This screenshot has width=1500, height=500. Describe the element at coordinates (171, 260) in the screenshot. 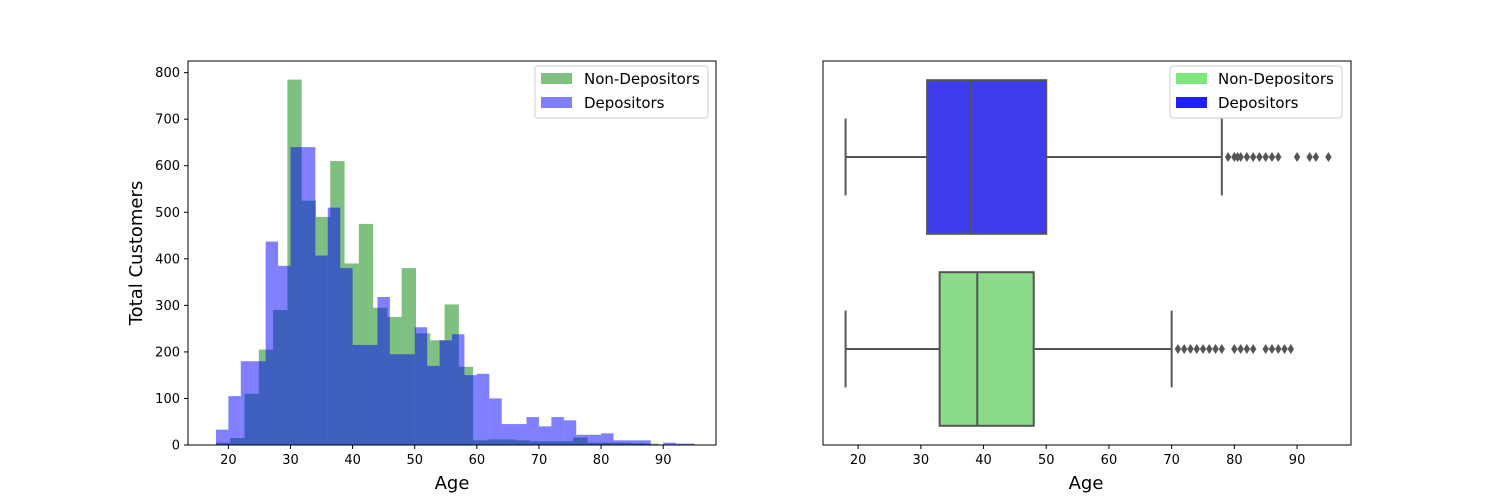

I see `histogram-y-ticks: 0 100 200 300 400 500 600 700 800` at that location.